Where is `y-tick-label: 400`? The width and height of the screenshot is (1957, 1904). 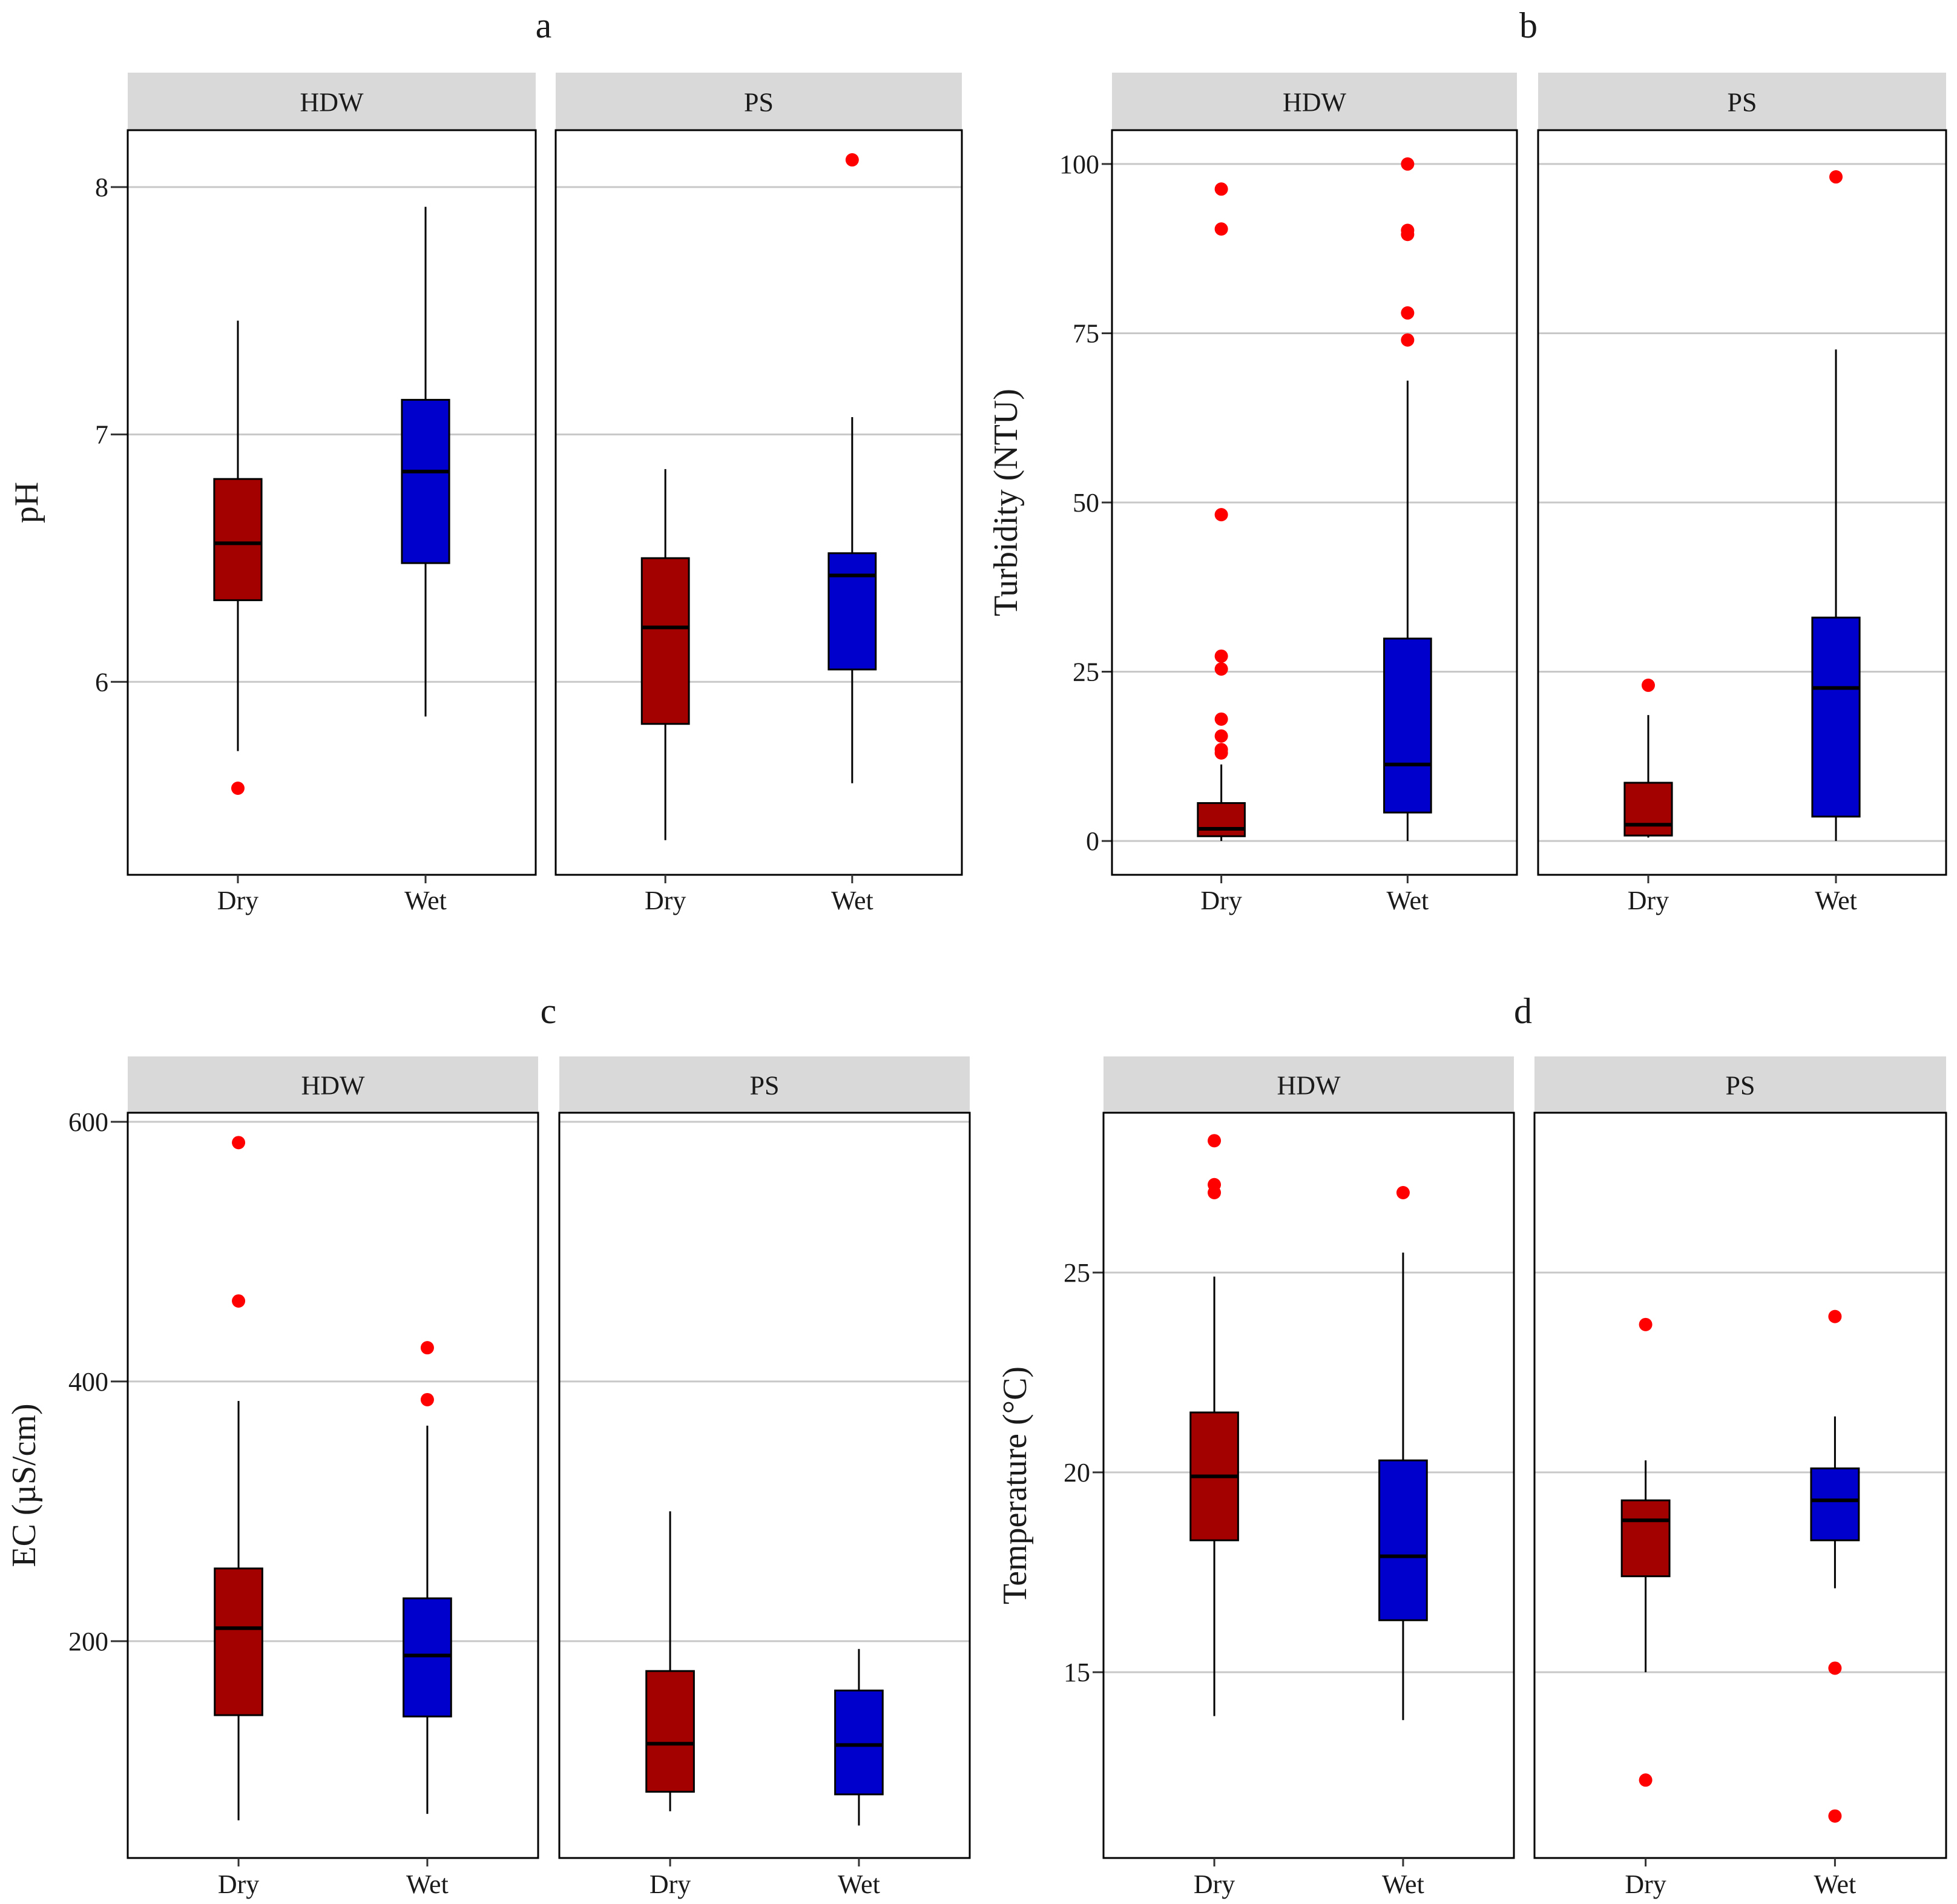
y-tick-label: 400 is located at coordinates (88, 1382).